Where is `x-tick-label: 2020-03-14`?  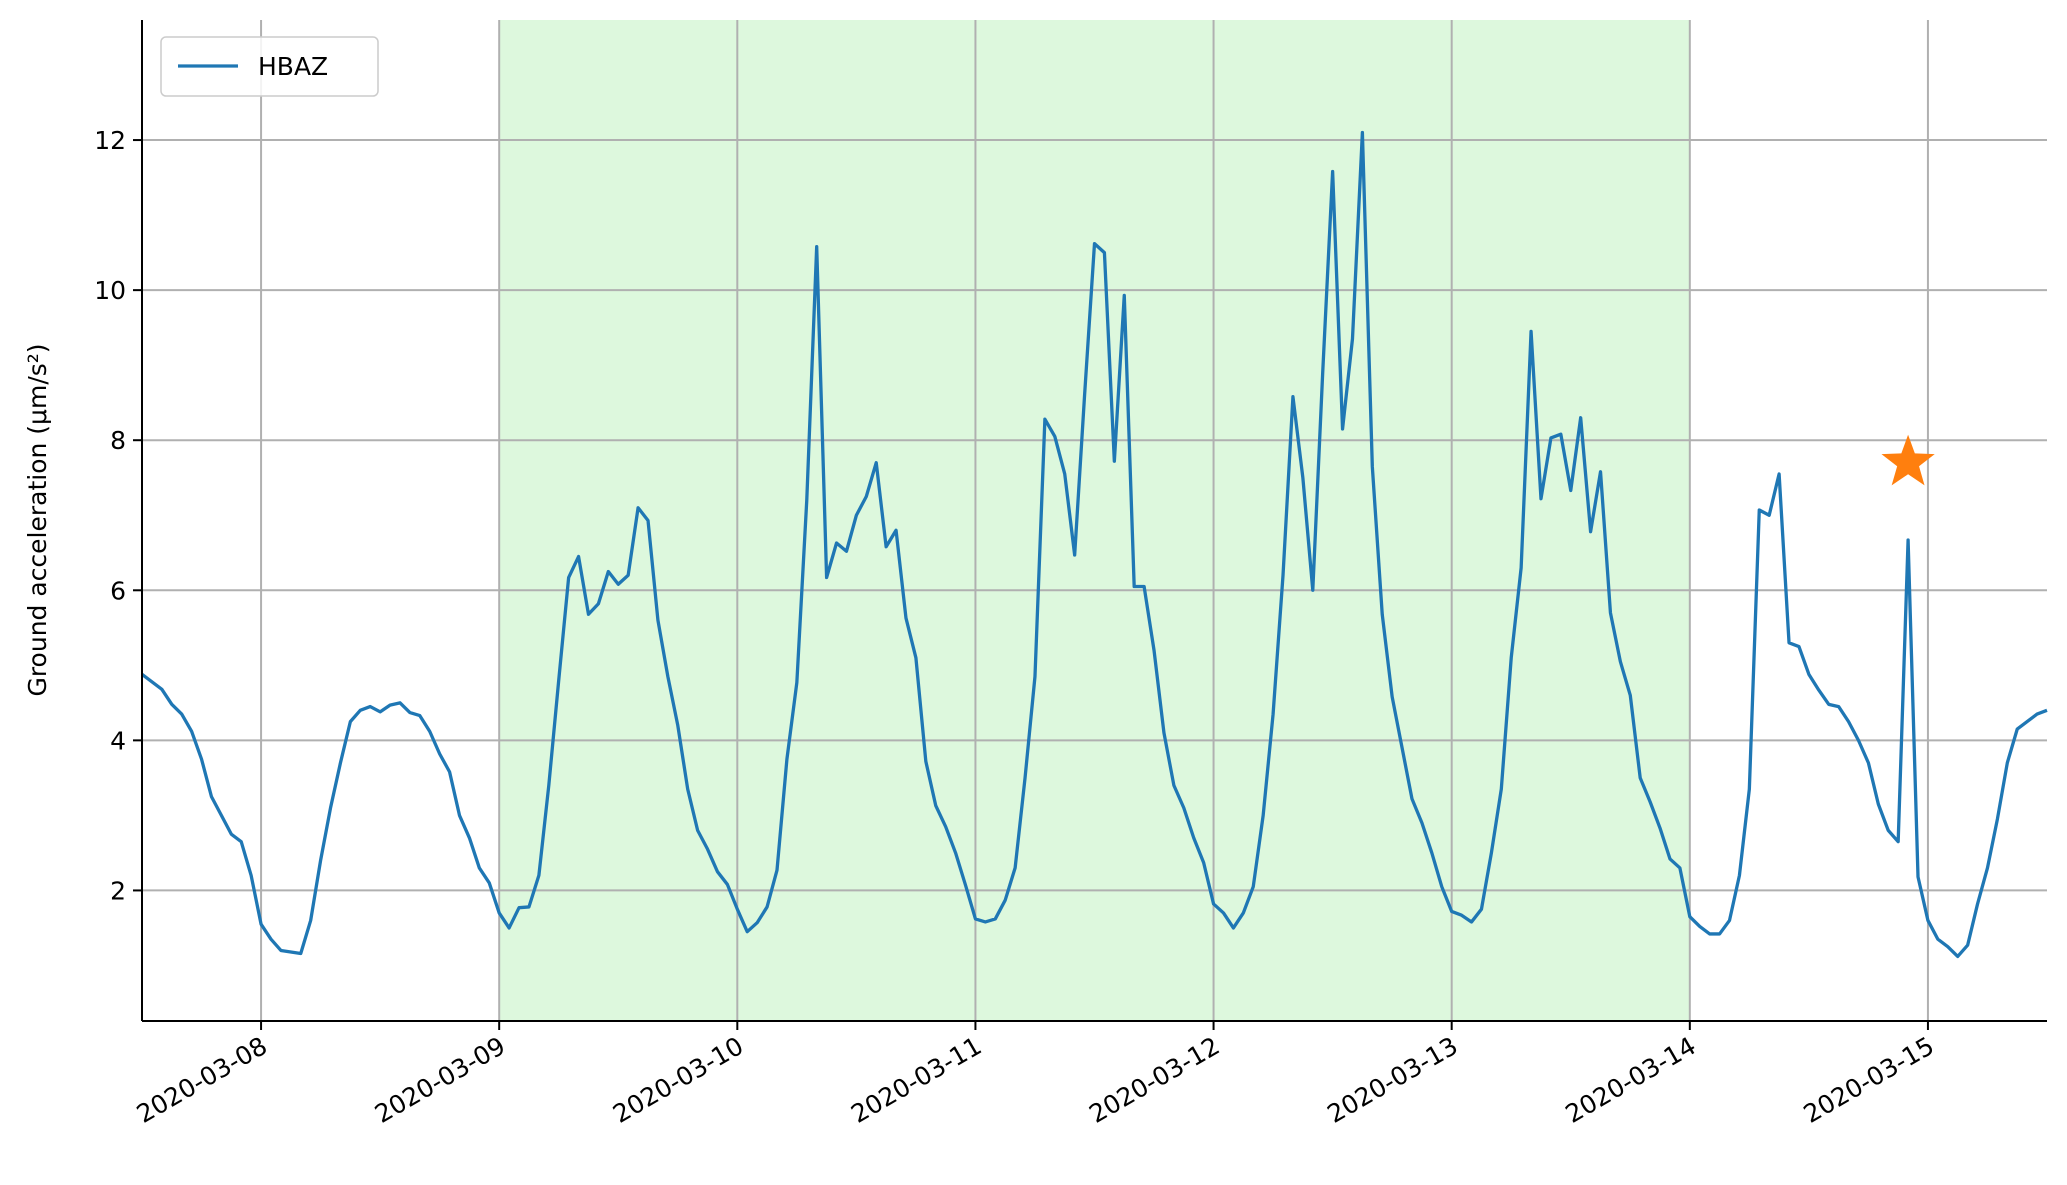 x-tick-label: 2020-03-14 is located at coordinates (1630, 1080).